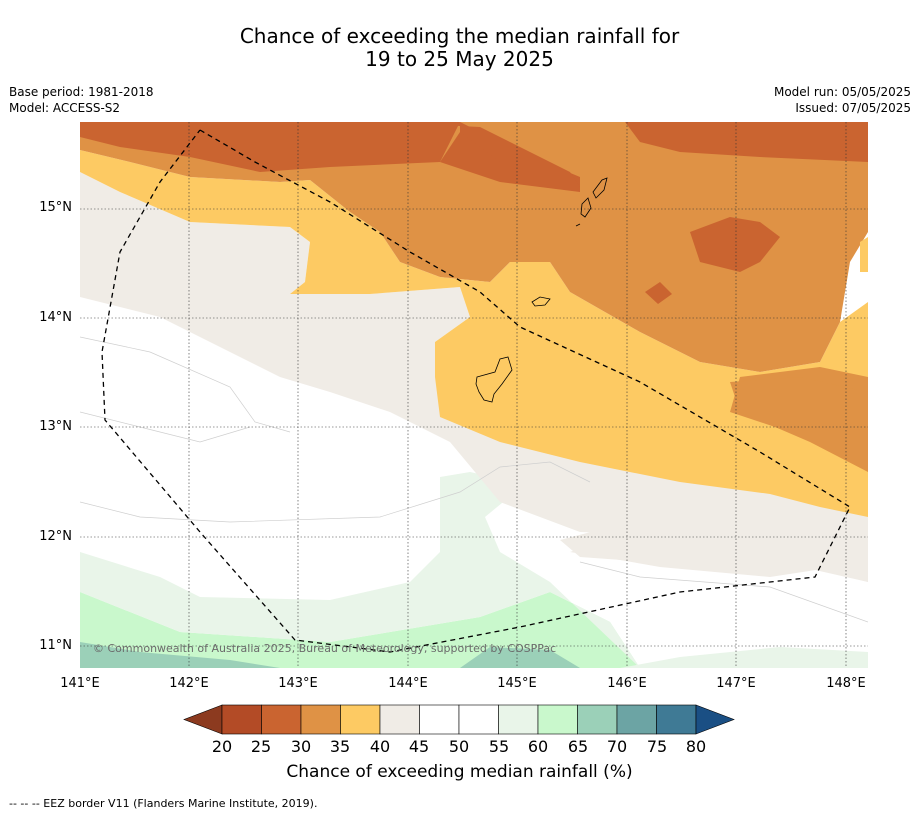 This screenshot has height=816, width=919. Describe the element at coordinates (459, 746) in the screenshot. I see `colorbar-tick-label: 50` at that location.